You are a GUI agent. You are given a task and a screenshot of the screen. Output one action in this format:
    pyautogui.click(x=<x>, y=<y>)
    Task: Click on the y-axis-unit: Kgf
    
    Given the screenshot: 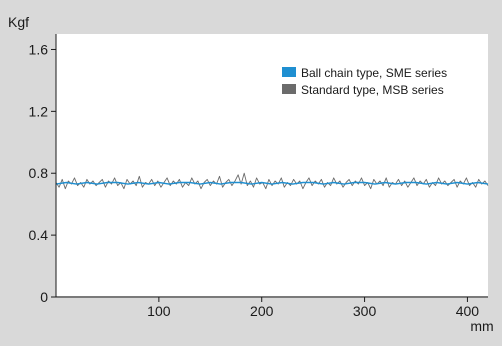 What is the action you would take?
    pyautogui.click(x=18, y=22)
    